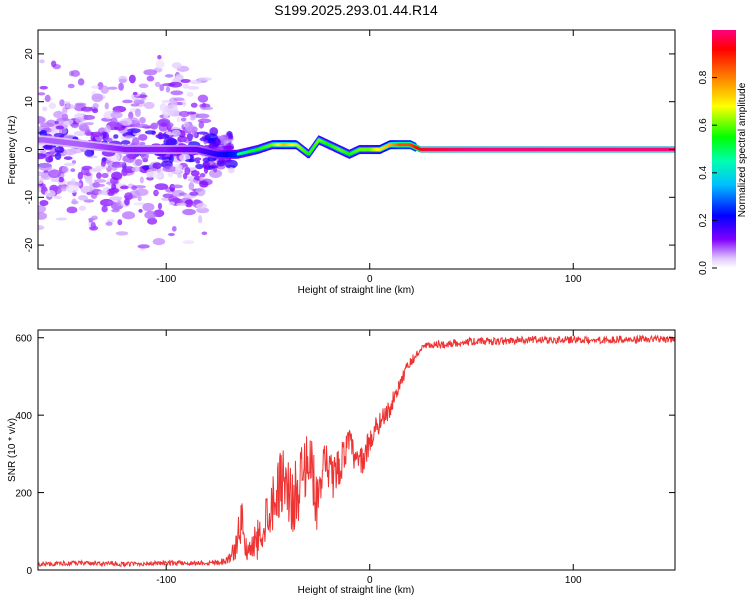 The height and width of the screenshot is (600, 750). What do you see at coordinates (703, 220) in the screenshot?
I see `colorbar-tick-label: 0.2` at bounding box center [703, 220].